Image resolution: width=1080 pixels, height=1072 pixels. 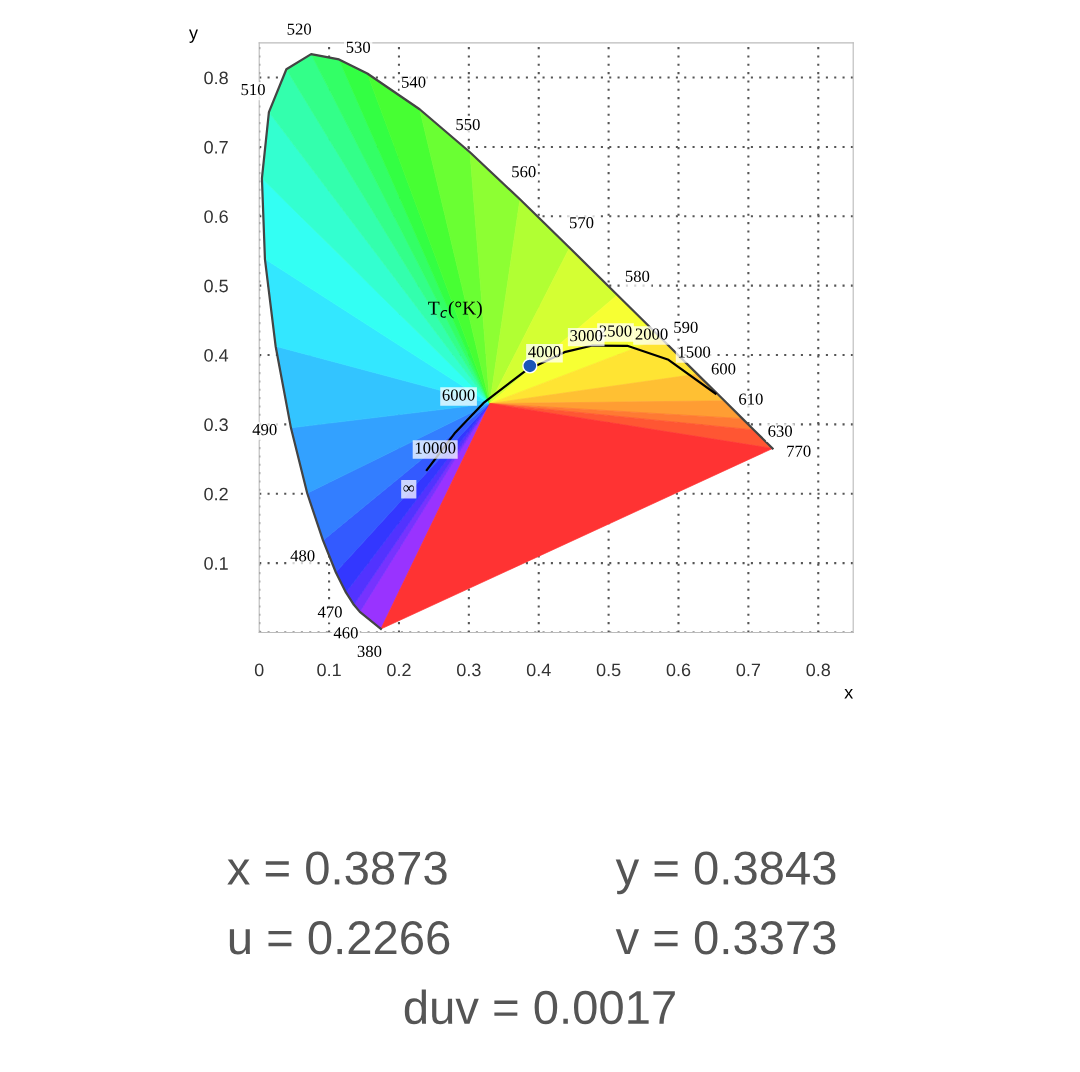 I want to click on annotation: 550, so click(x=468, y=124).